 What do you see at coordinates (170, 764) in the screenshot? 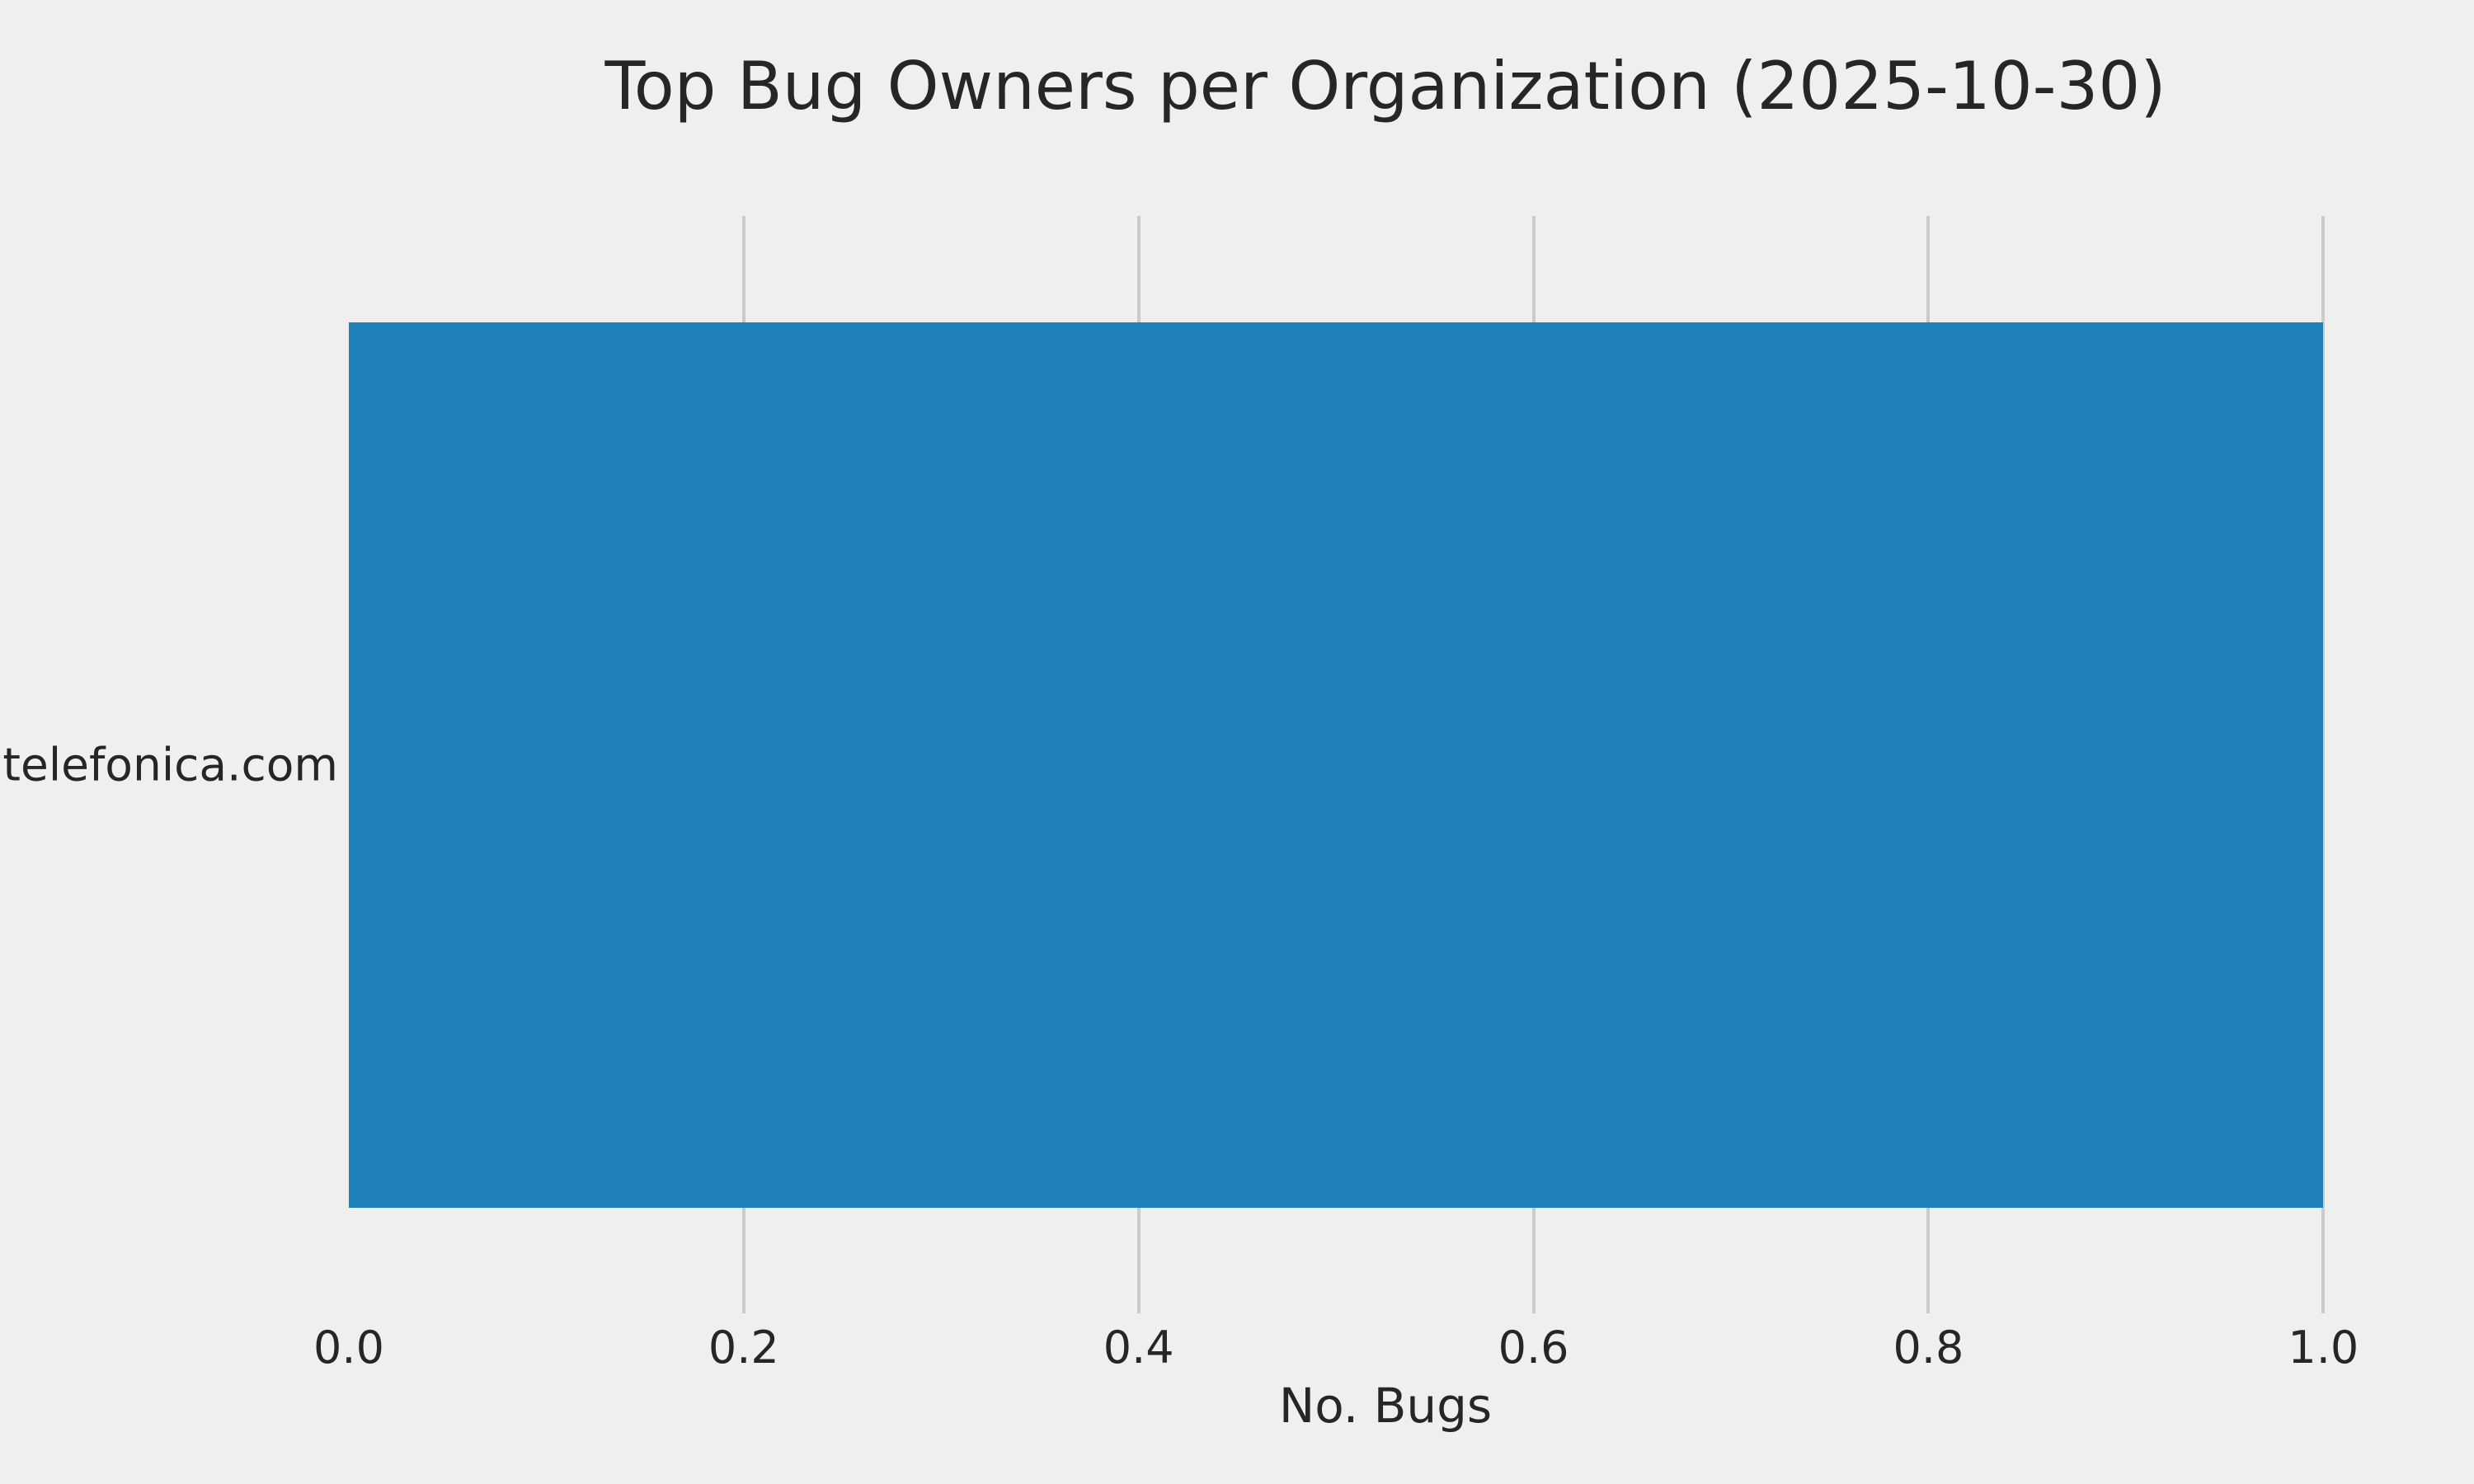
I see `y-tick-label: telefonica.com` at bounding box center [170, 764].